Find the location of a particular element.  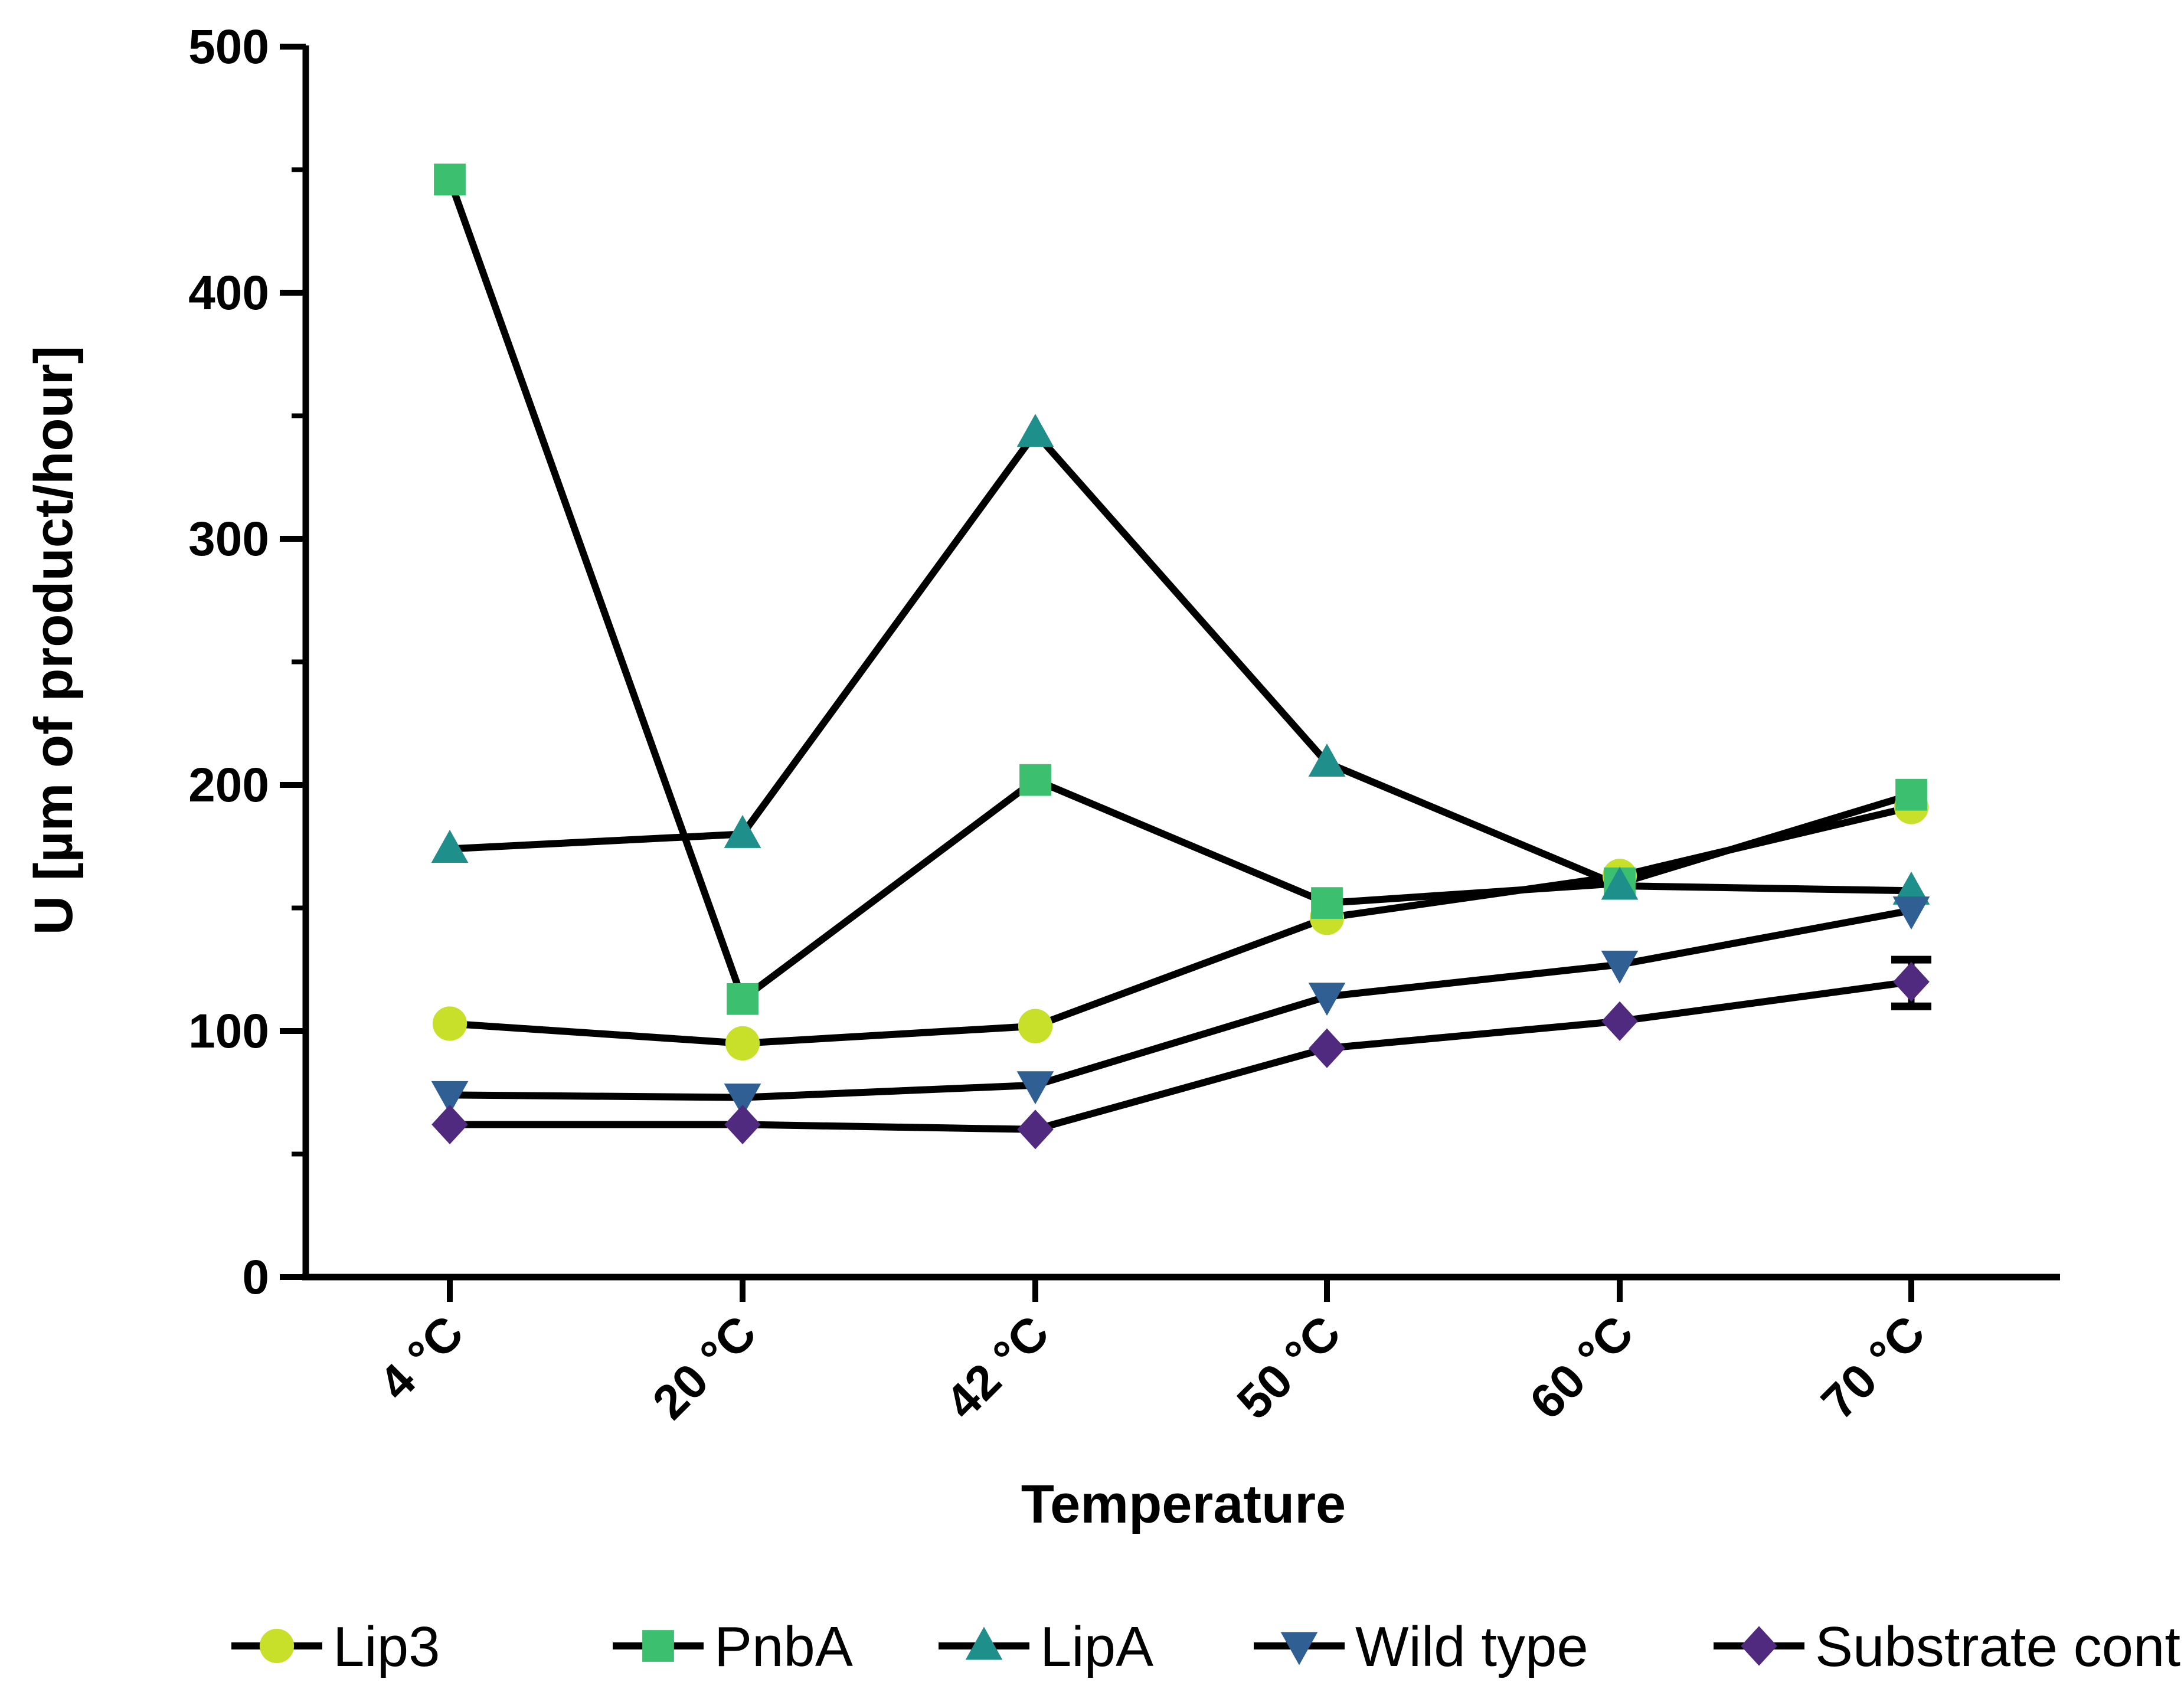

y-tick-label: 400 is located at coordinates (228, 293).